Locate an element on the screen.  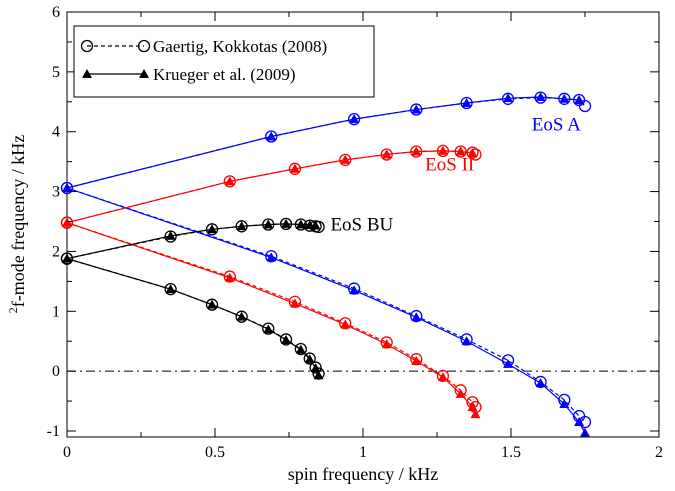
y-tick-label: 1 is located at coordinates (56, 311).